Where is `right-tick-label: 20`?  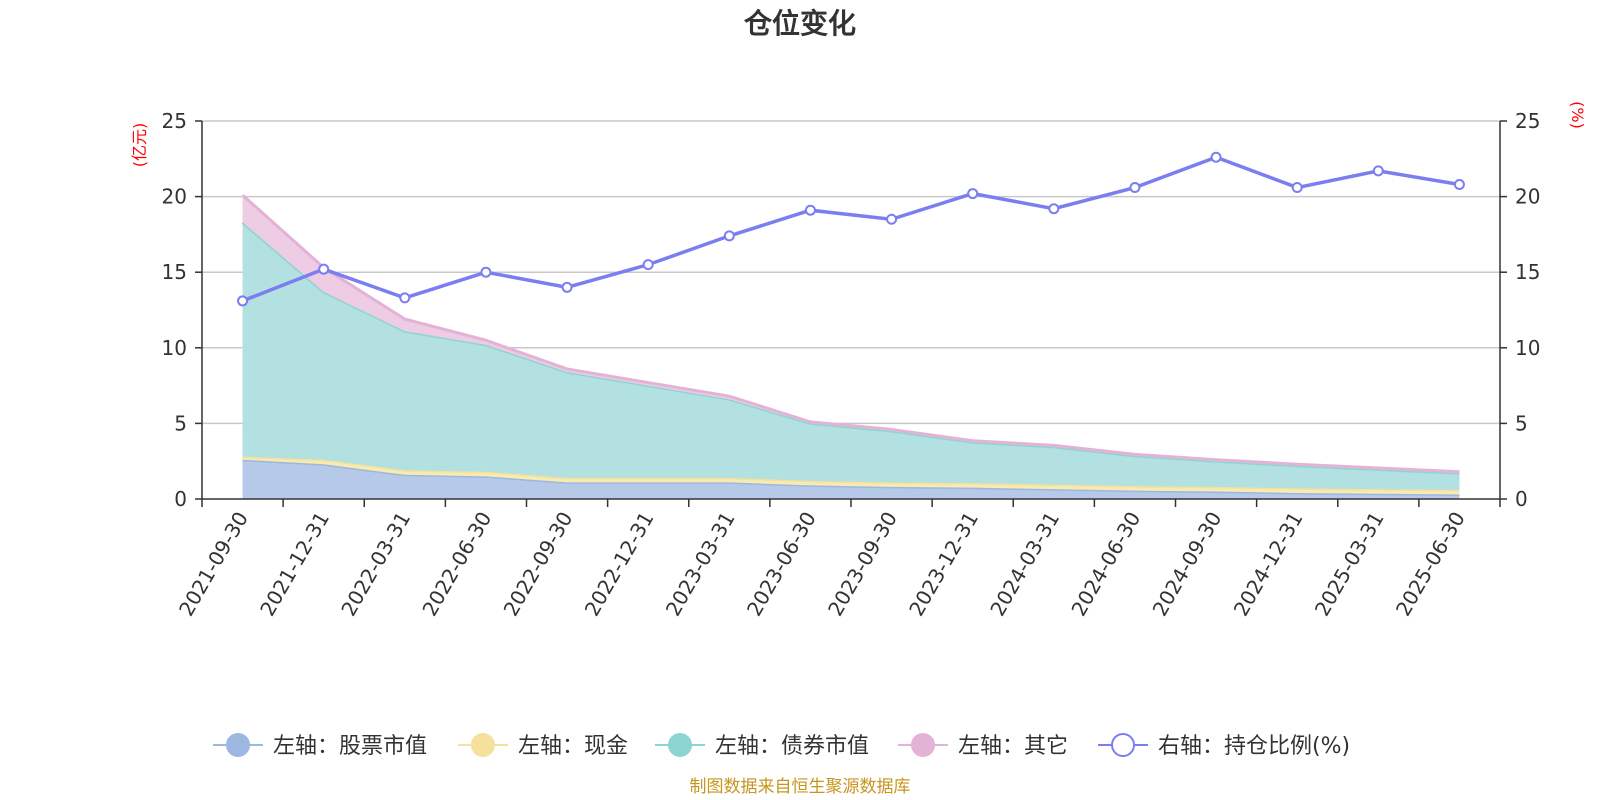 right-tick-label: 20 is located at coordinates (1527, 197).